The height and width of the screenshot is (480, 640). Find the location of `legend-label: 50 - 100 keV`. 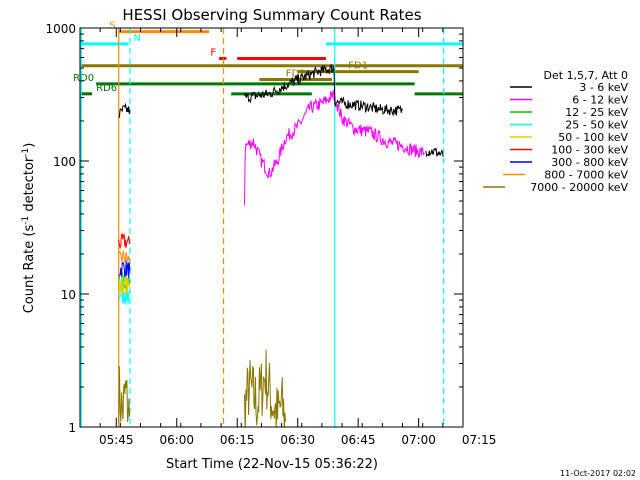

legend-label: 50 - 100 keV is located at coordinates (593, 137).